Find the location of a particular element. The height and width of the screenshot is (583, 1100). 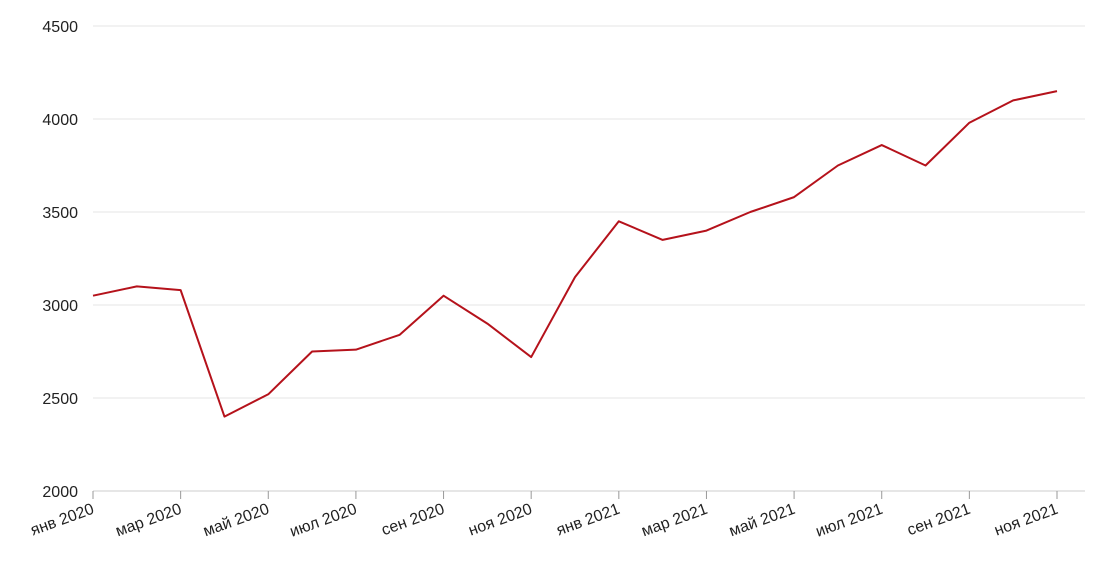

x-tick-label: май 2020 is located at coordinates (236, 521).